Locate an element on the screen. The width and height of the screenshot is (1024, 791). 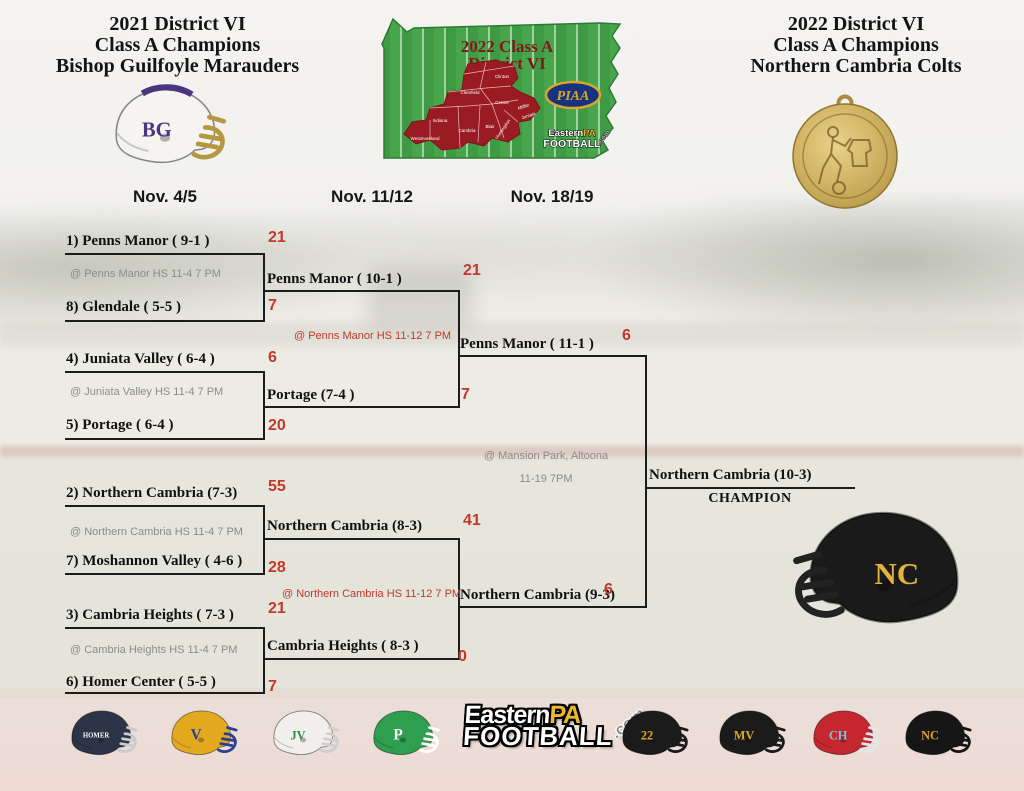
easternpa-mini-logo: EasternPA FOOTBALL .com is located at coordinates (578, 138).